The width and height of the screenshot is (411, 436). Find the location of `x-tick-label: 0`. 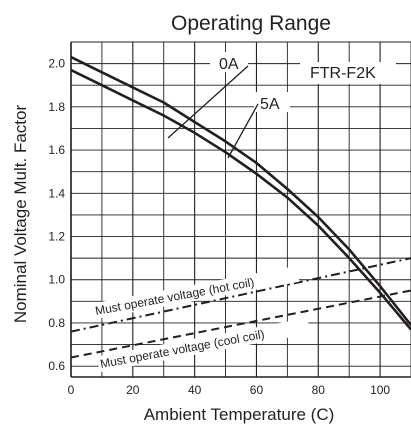

x-tick-label: 0 is located at coordinates (71, 390).